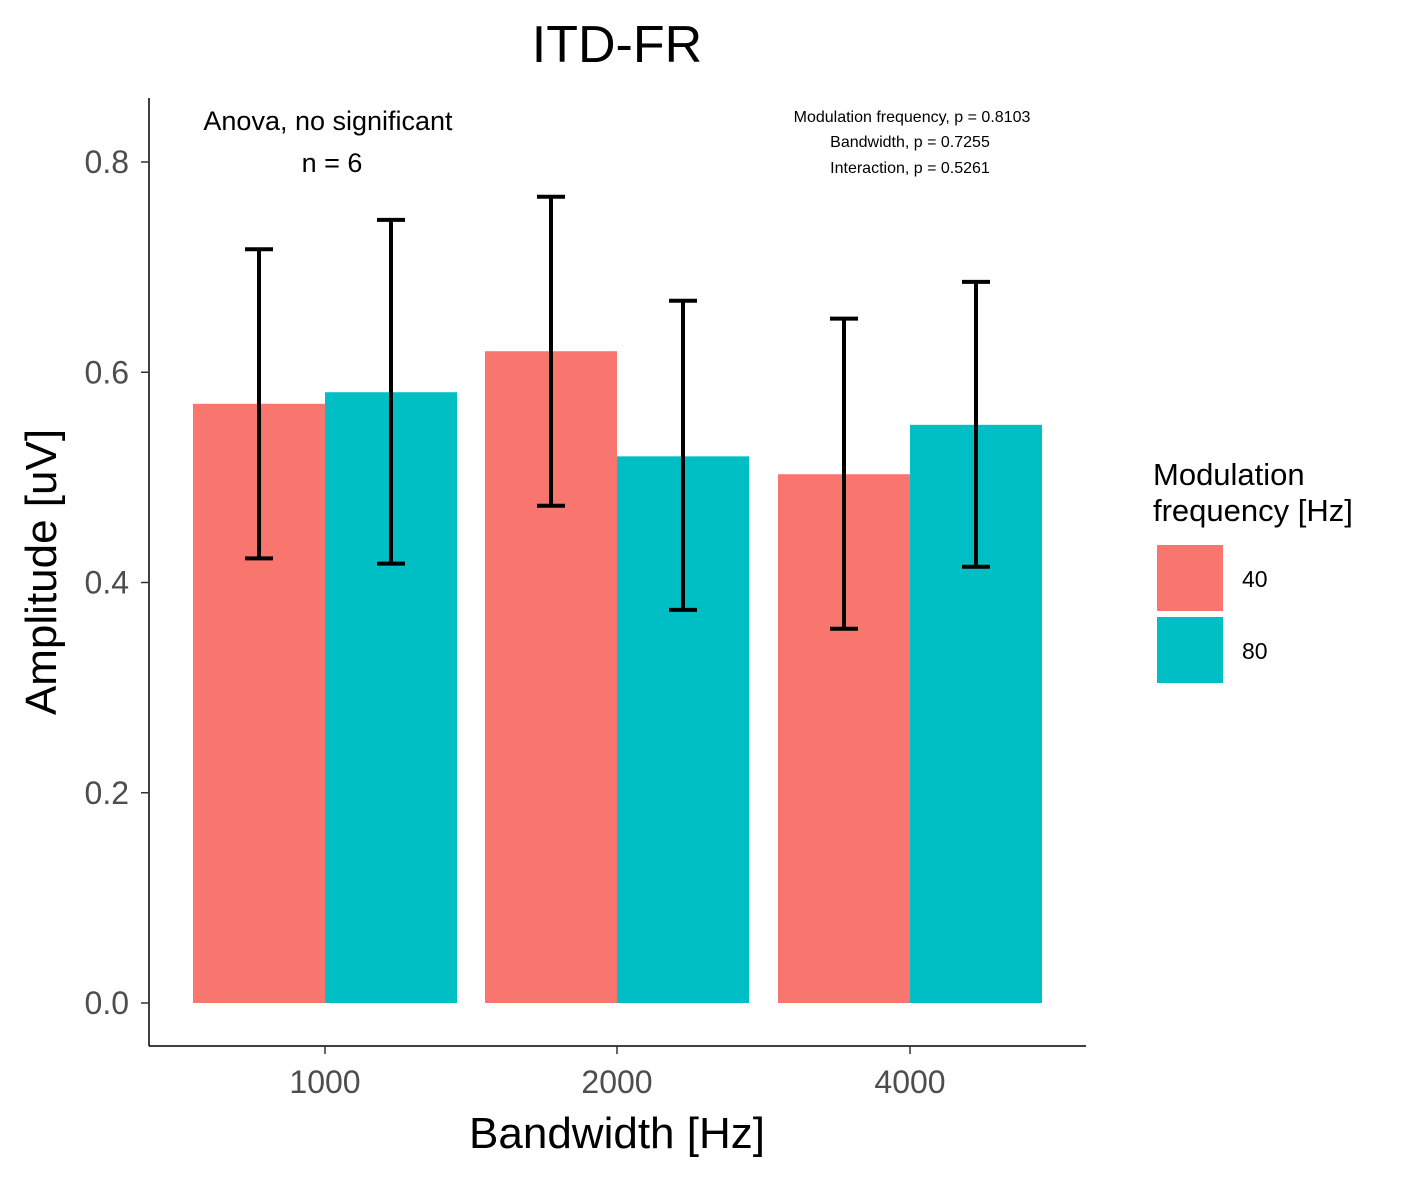  What do you see at coordinates (107, 583) in the screenshot?
I see `y-tick-label: 0.4` at bounding box center [107, 583].